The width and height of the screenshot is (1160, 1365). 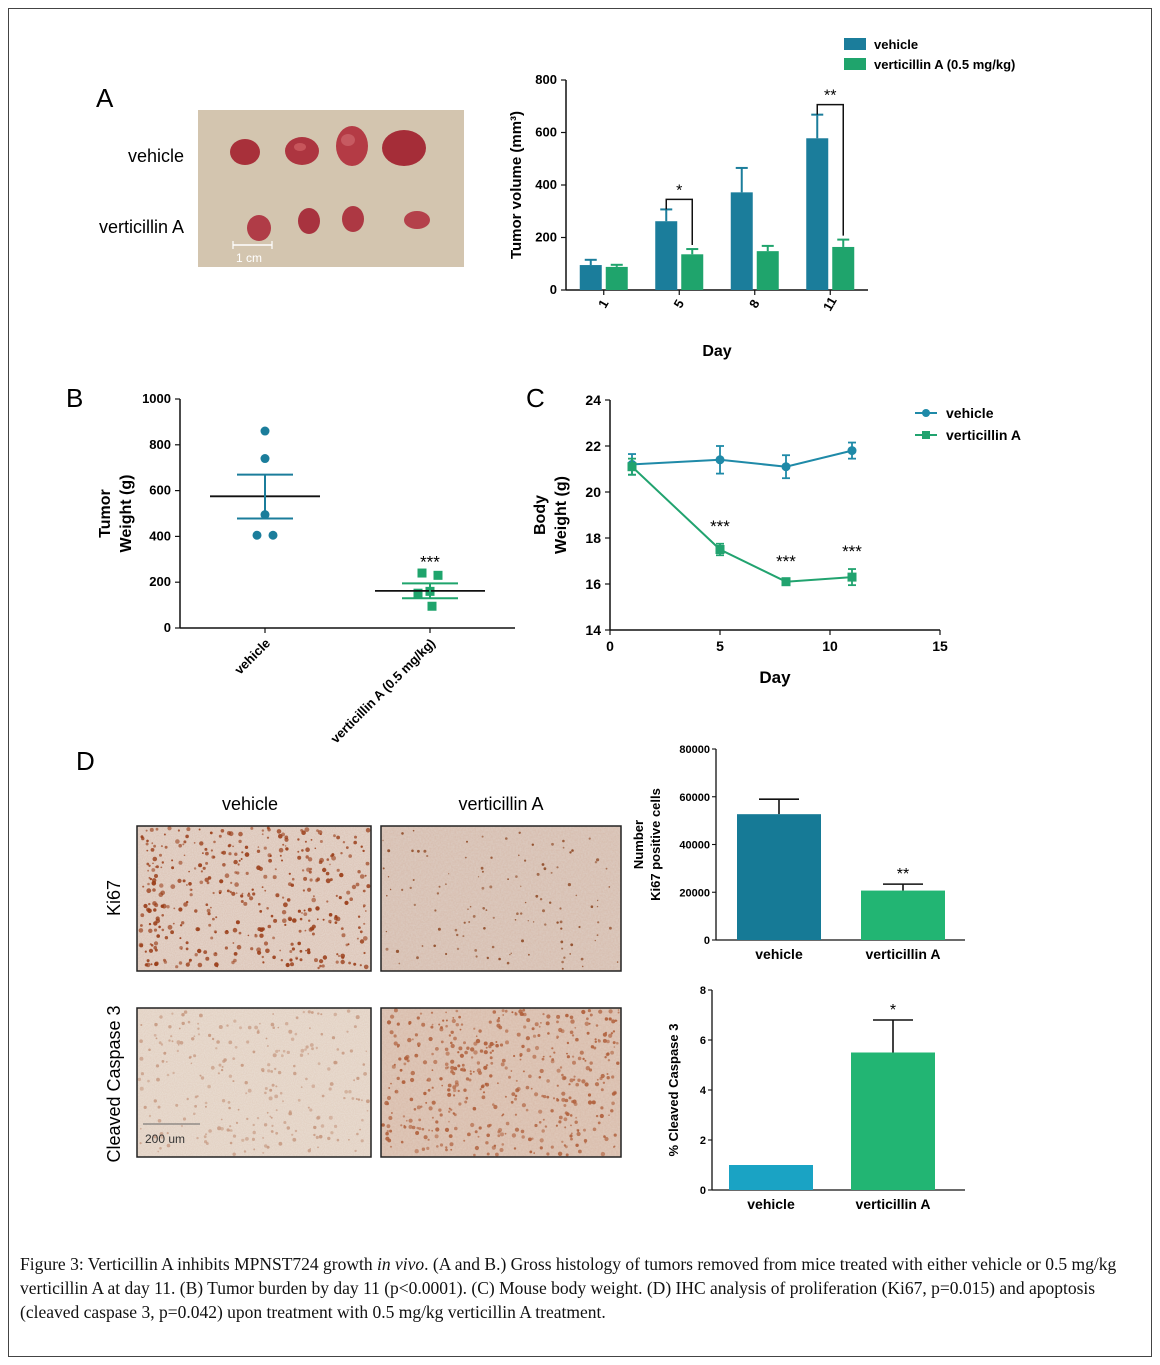 What do you see at coordinates (593, 538) in the screenshot?
I see `c-y-tick-label: 18` at bounding box center [593, 538].